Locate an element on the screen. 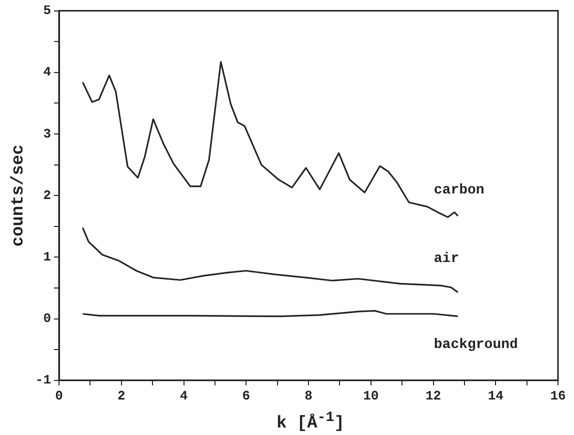 The height and width of the screenshot is (435, 574). y-tick-label: 5 is located at coordinates (47, 10).